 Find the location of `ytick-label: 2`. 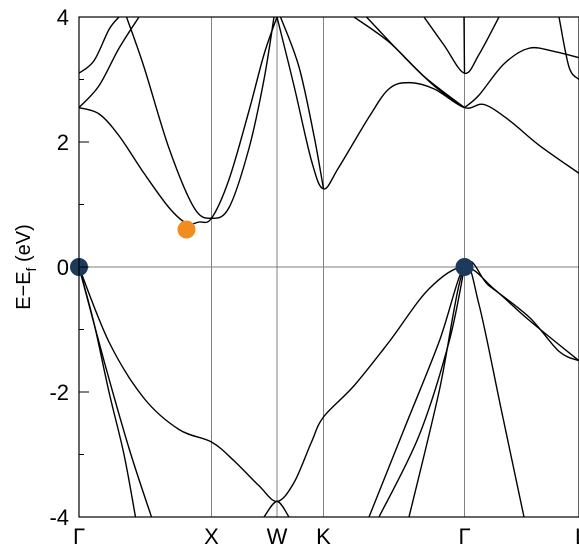

ytick-label: 2 is located at coordinates (63, 142).